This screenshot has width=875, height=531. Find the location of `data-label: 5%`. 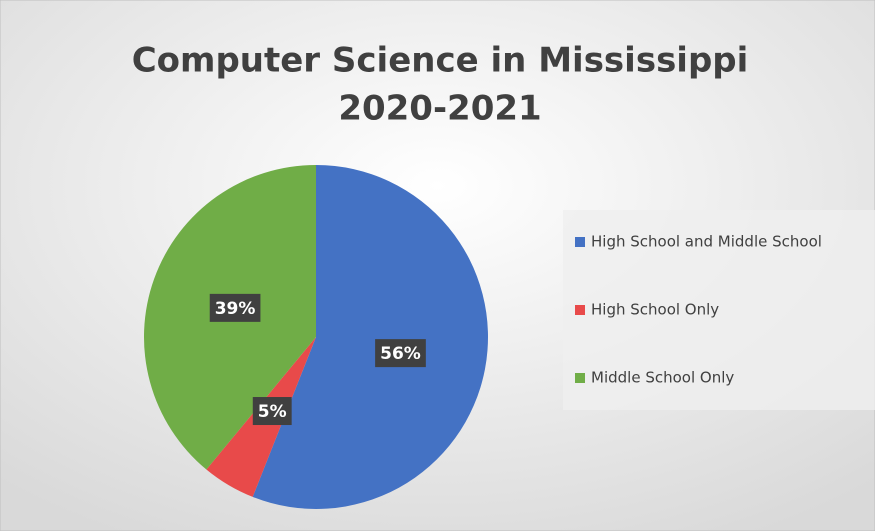

data-label: 5% is located at coordinates (272, 412).